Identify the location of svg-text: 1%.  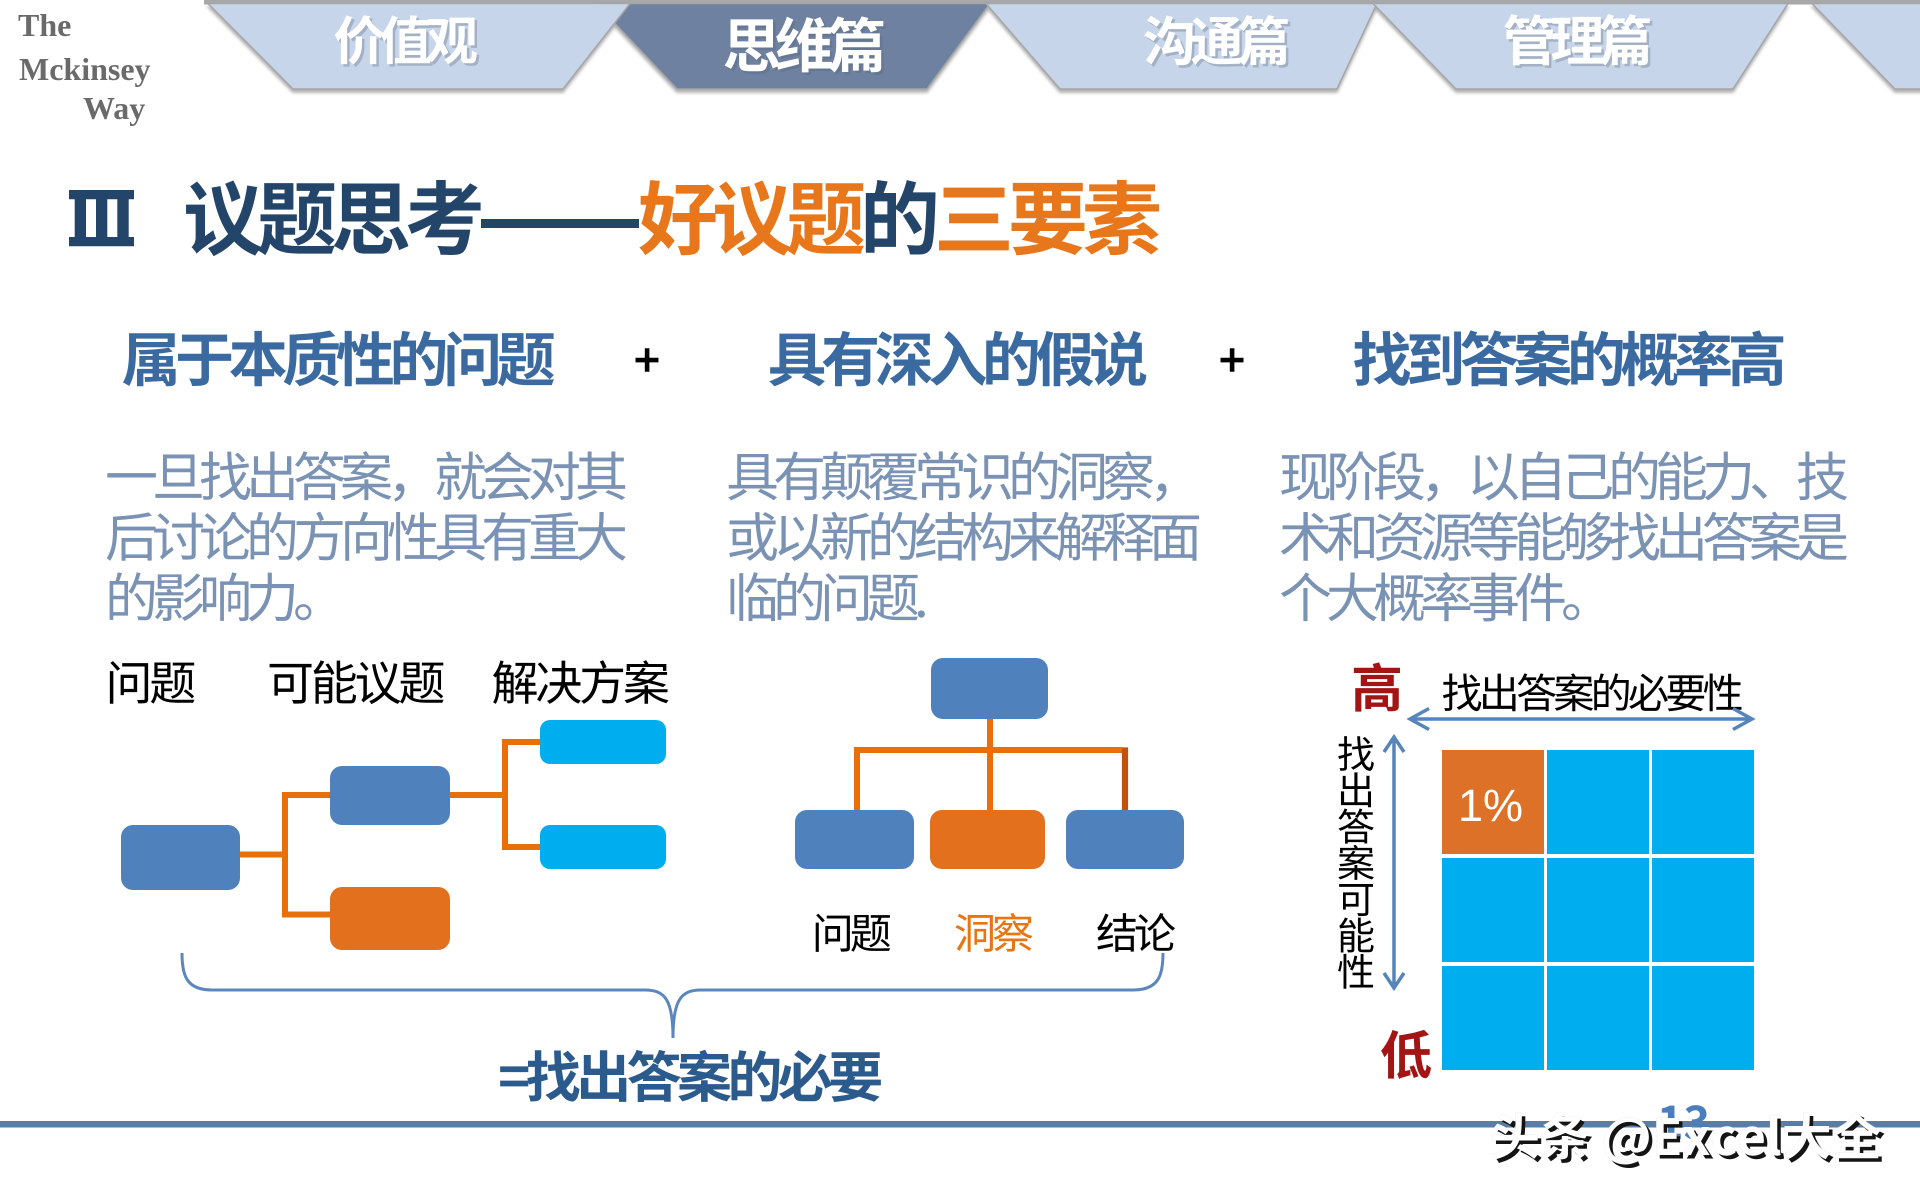
(1490, 805).